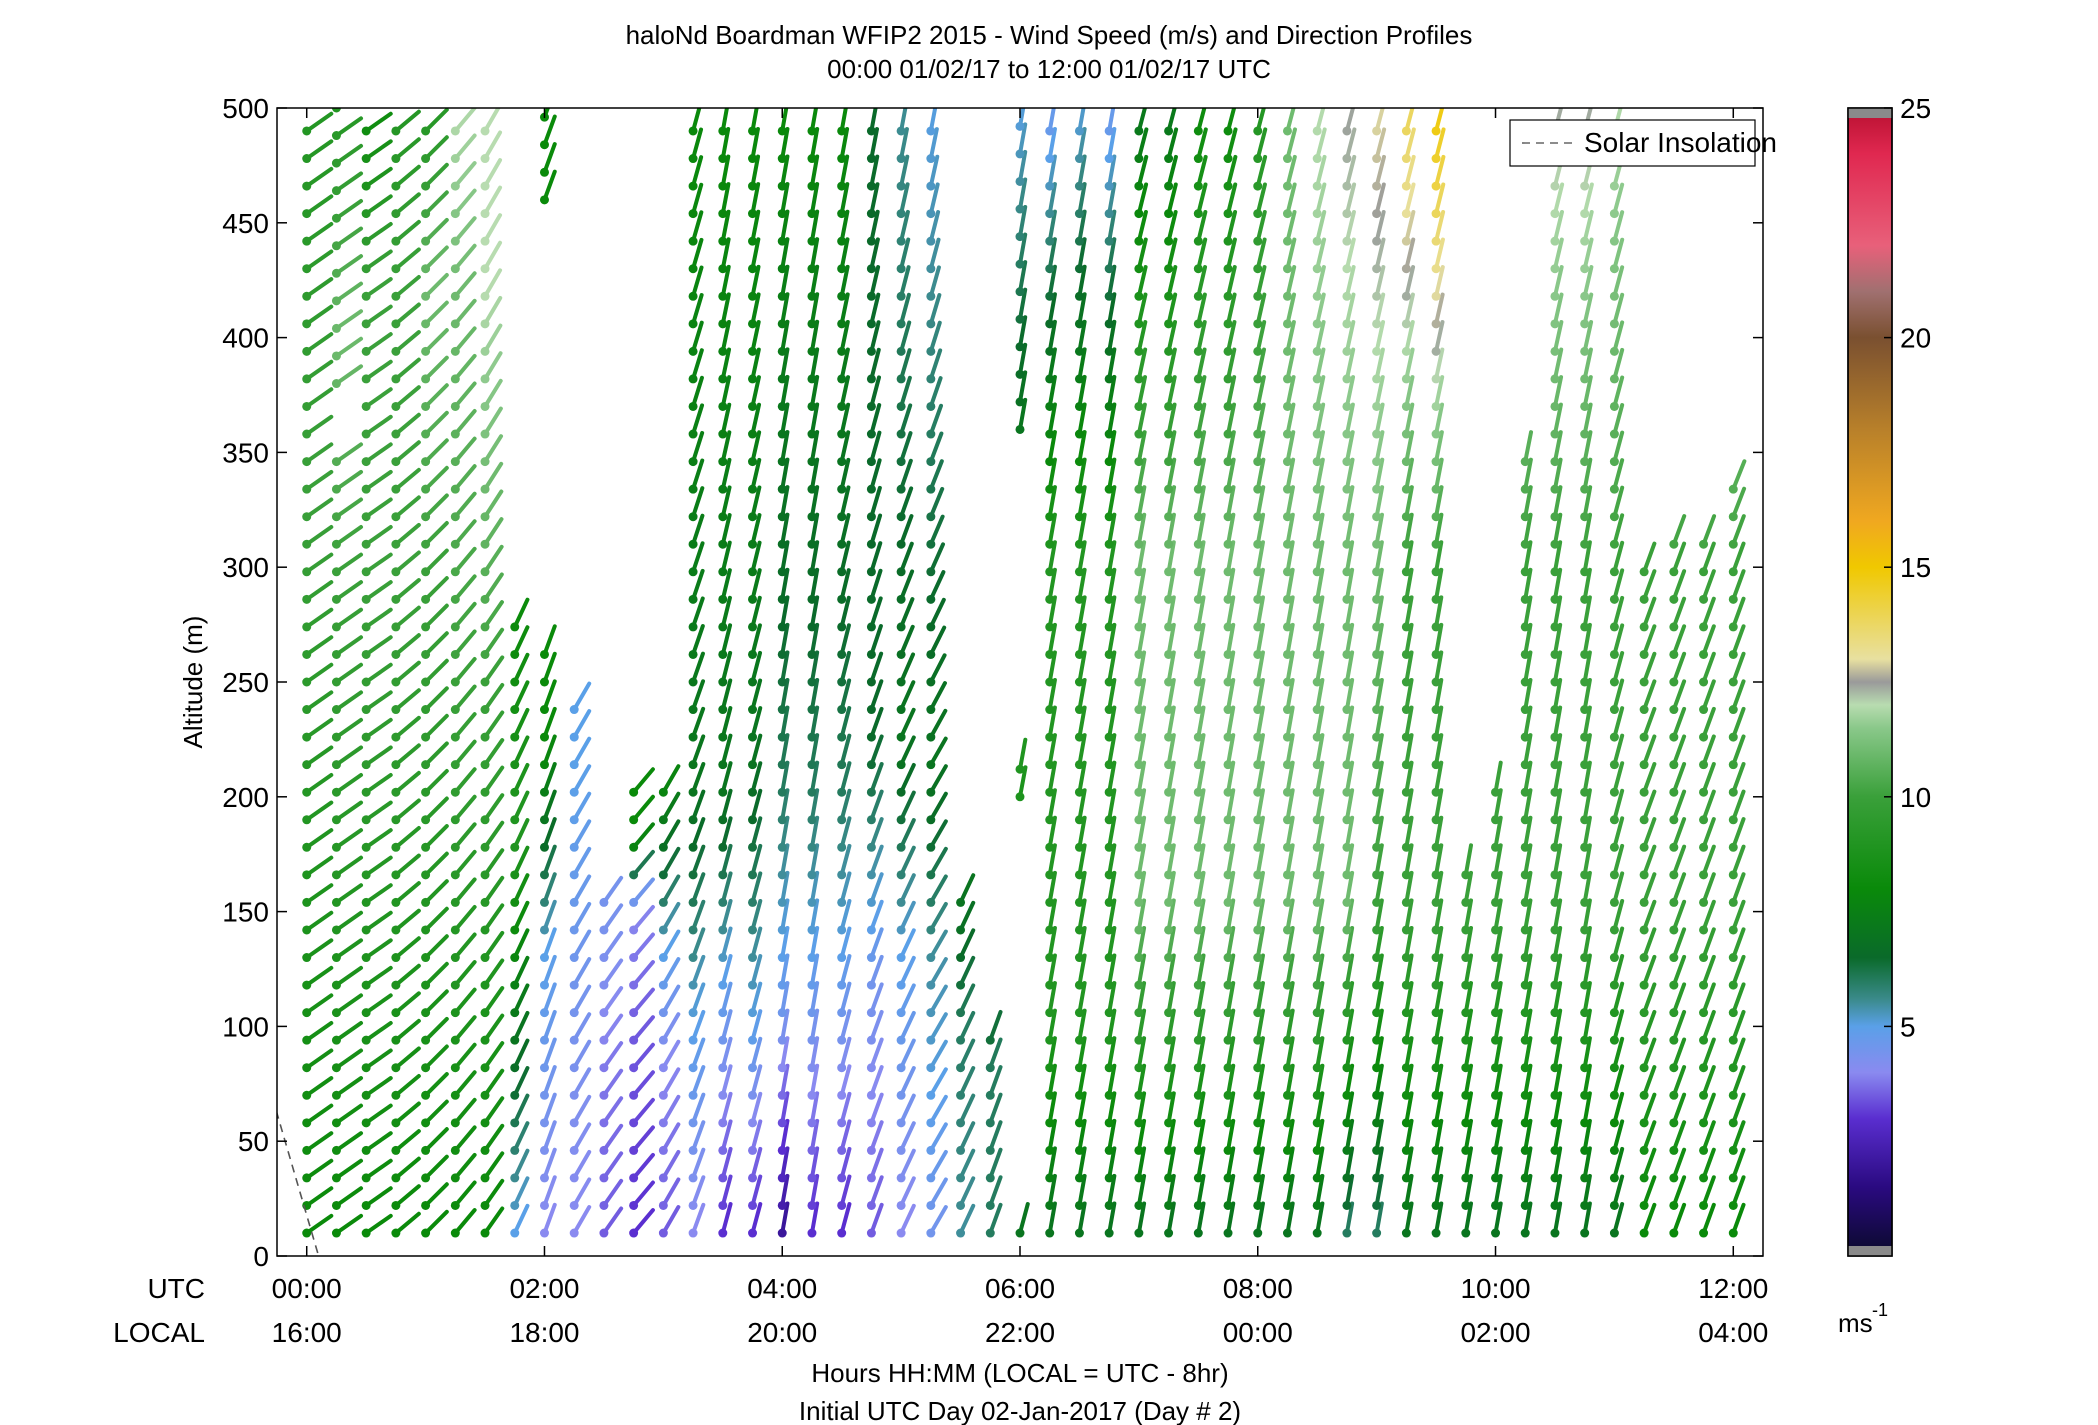 This screenshot has height=1425, width=2098. I want to click on y-tick-label: 50, so click(253, 1141).